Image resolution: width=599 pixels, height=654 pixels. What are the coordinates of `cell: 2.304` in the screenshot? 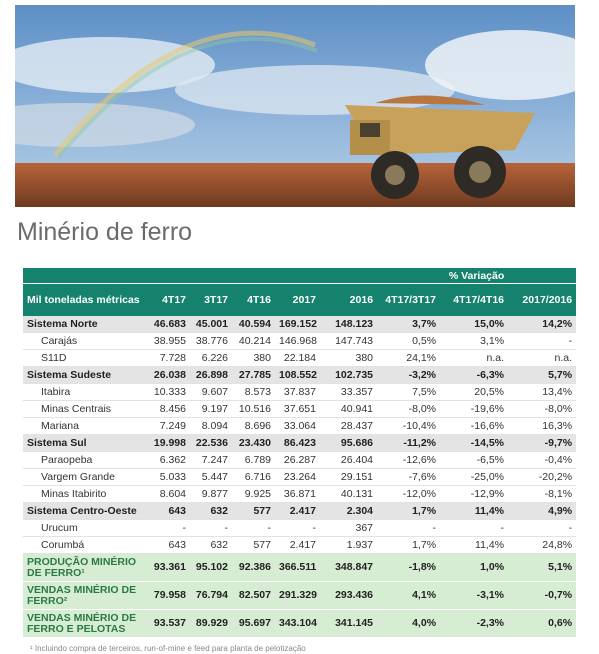 It's located at (349, 511).